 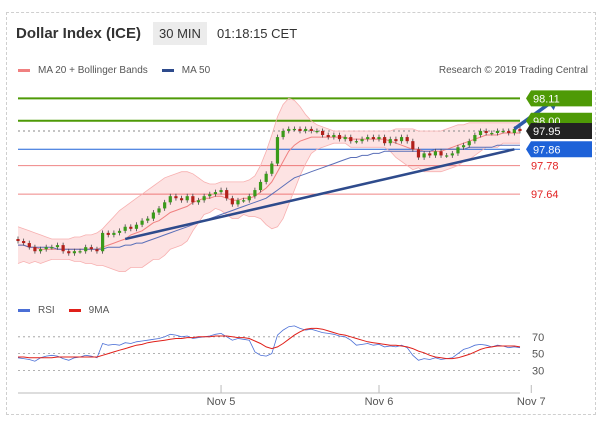 I want to click on legend-rsi-label: RSI, so click(x=46, y=310).